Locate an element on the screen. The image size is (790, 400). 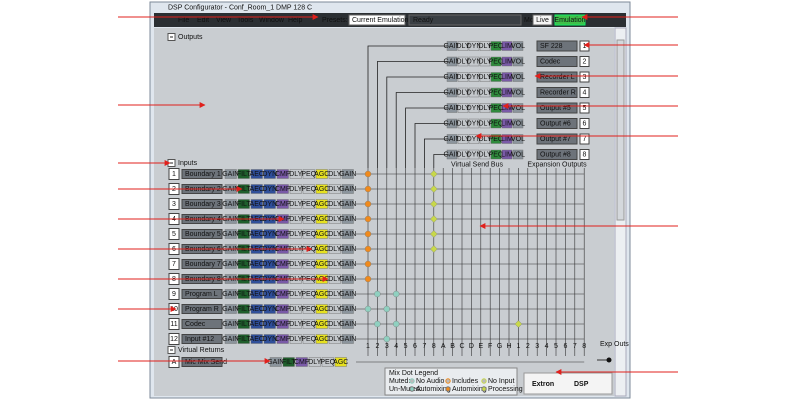
preset-dropdown is located at coordinates (377, 20).